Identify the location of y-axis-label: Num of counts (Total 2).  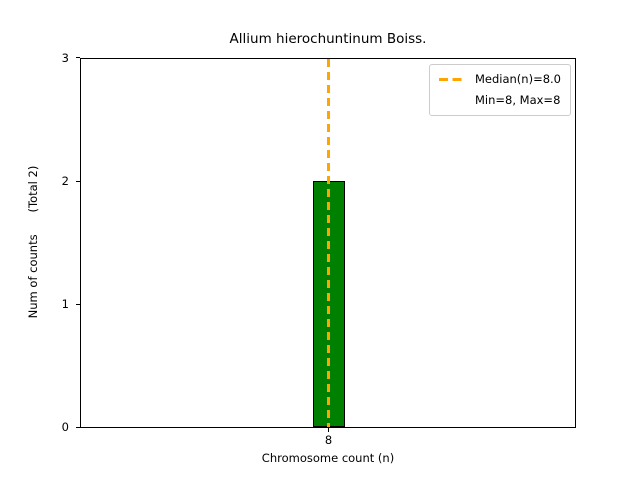
(33, 242).